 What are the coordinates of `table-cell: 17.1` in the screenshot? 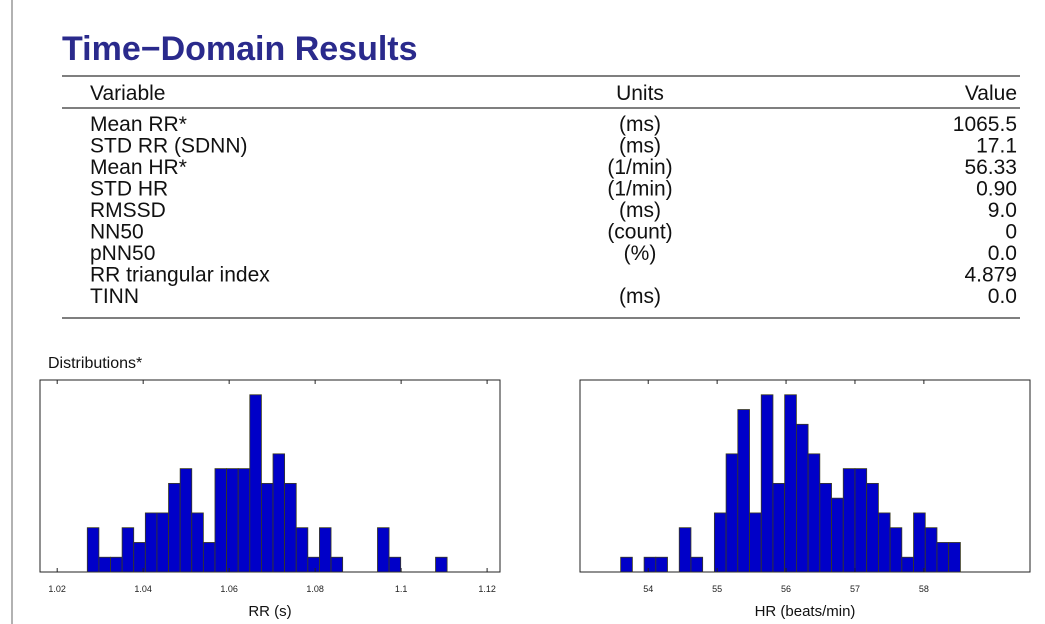 It's located at (996, 146).